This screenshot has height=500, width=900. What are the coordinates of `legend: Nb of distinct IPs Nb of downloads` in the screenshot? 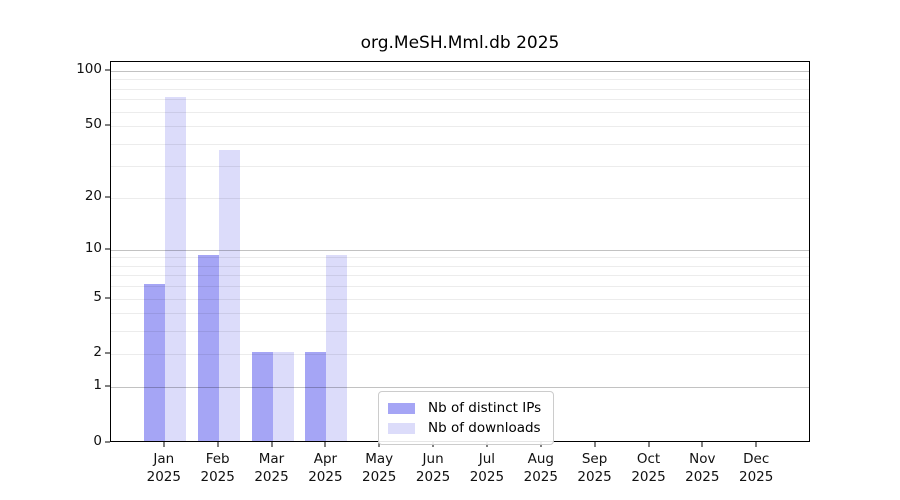 It's located at (466, 418).